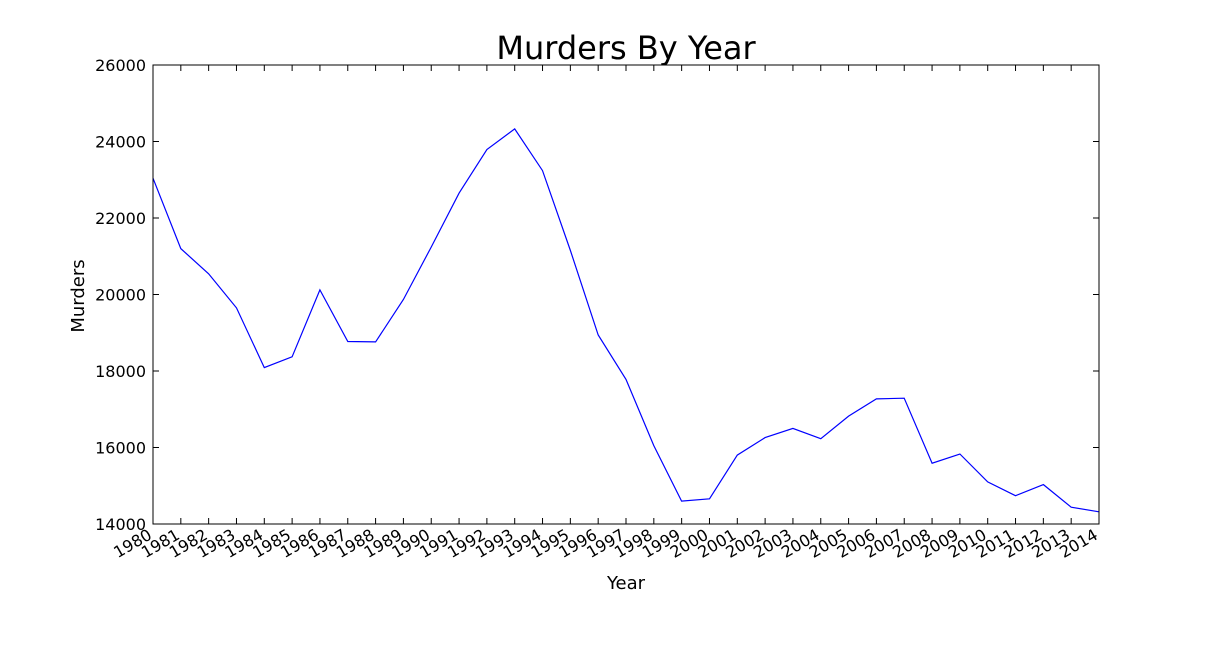 The height and width of the screenshot is (656, 1221). Describe the element at coordinates (626, 583) in the screenshot. I see `x-axis-label: Year` at that location.